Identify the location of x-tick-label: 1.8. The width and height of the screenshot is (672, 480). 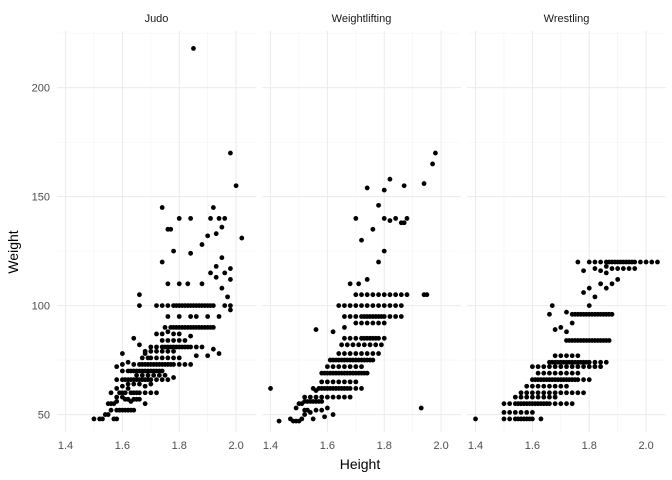
(589, 446).